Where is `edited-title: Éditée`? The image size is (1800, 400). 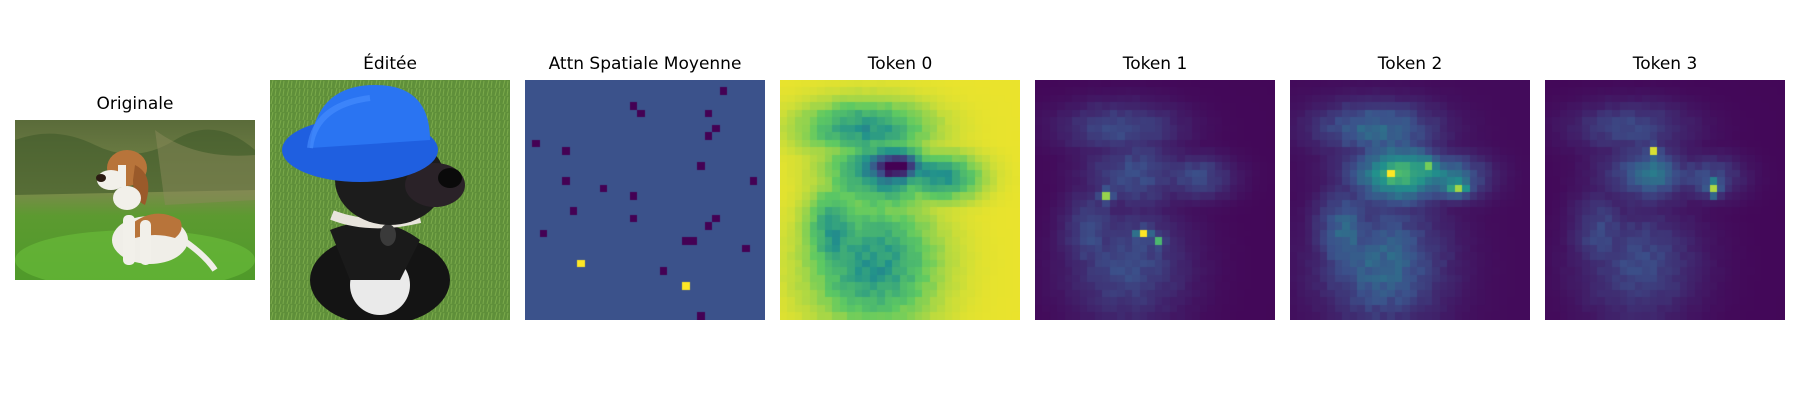 edited-title: Éditée is located at coordinates (390, 64).